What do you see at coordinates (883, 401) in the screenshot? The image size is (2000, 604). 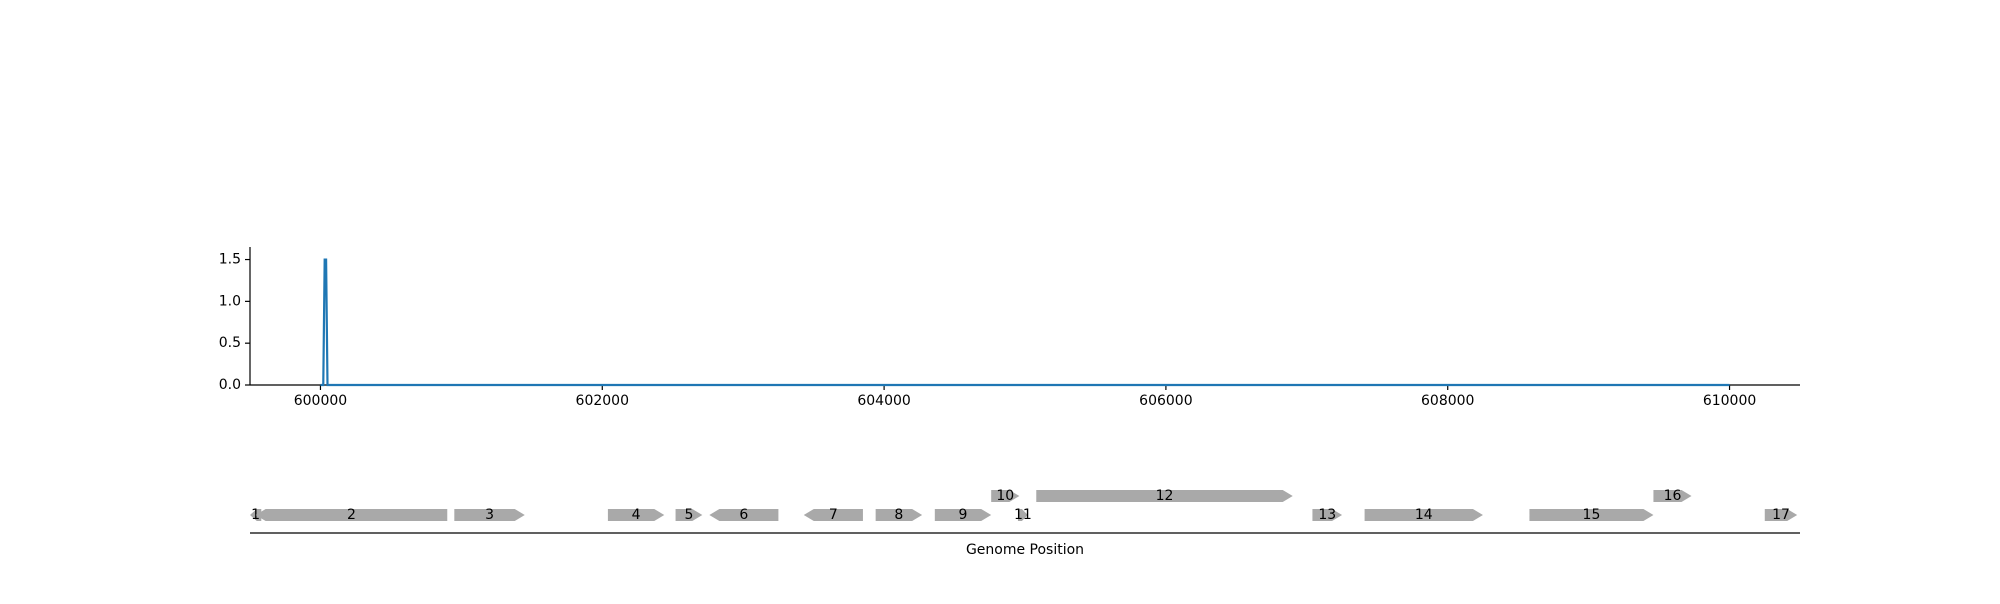 I see `x-tick-label: 604000` at bounding box center [883, 401].